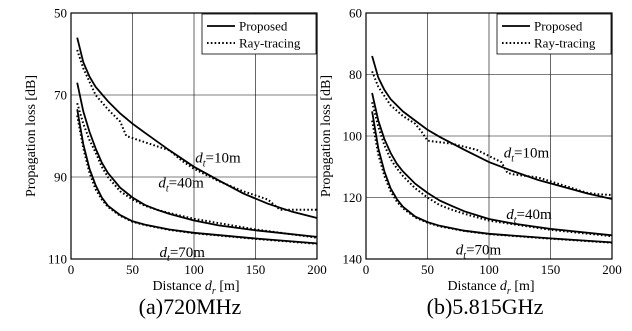 Image resolution: width=632 pixels, height=331 pixels. Describe the element at coordinates (353, 259) in the screenshot. I see `y-tick-label: 140` at that location.